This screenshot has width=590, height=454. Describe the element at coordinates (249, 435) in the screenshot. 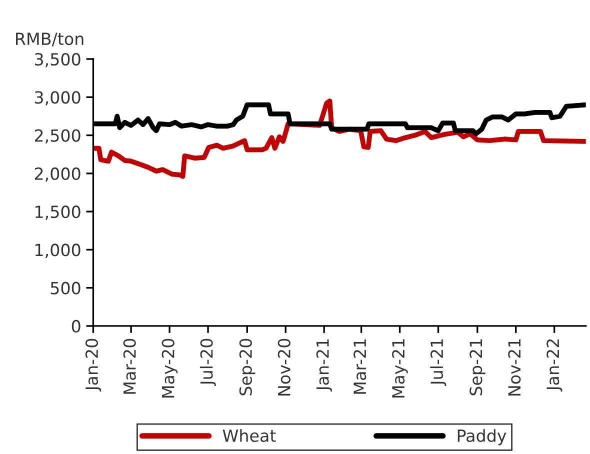

I see `legend-label: Wheat` at that location.